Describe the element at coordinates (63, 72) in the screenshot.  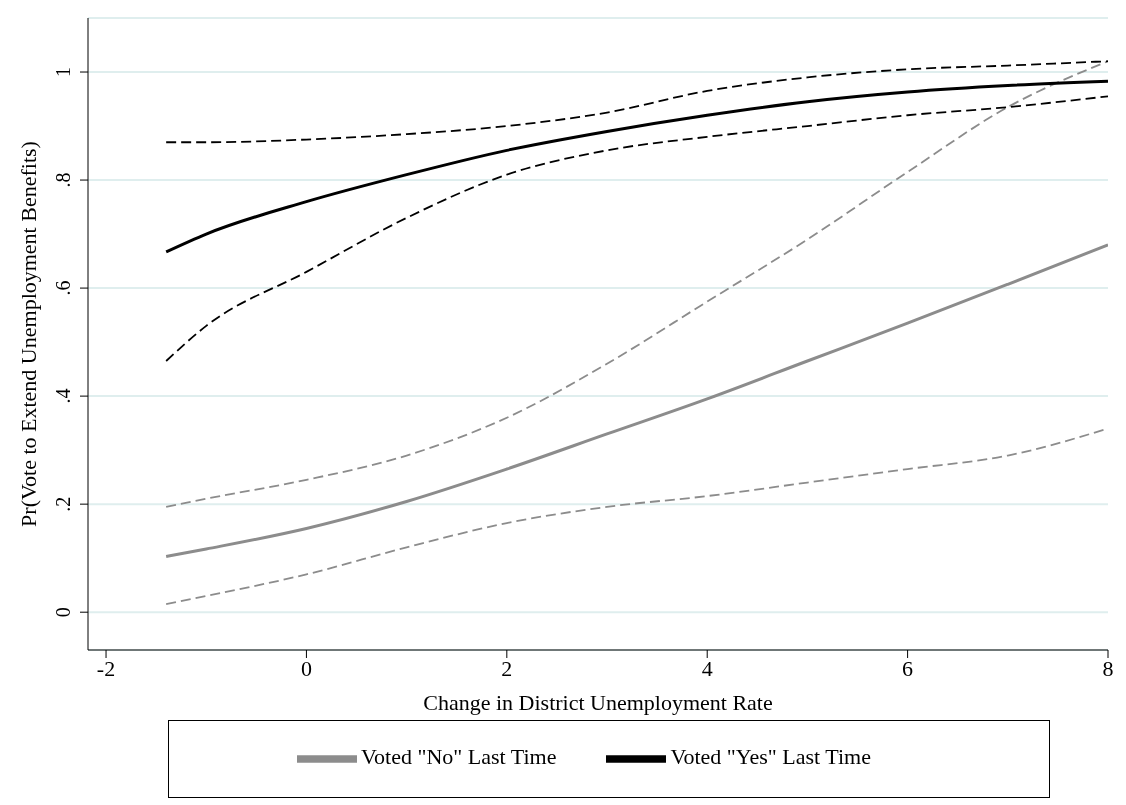
I see `y-tick-label: 1` at that location.